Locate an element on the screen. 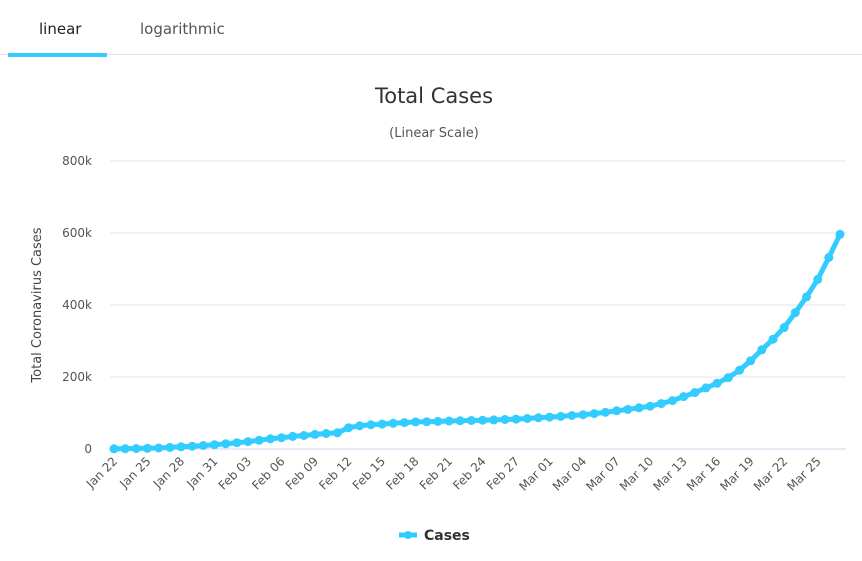  active-tab-indicator is located at coordinates (57, 55).